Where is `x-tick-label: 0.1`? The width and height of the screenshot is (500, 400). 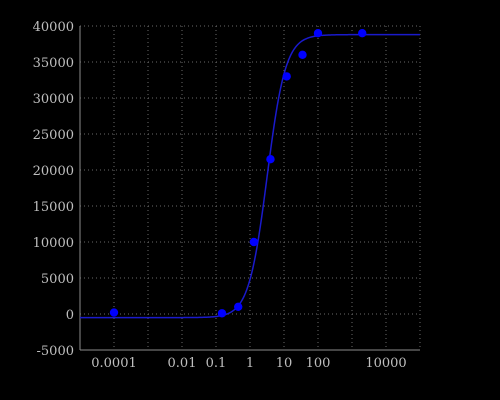 x-tick-label: 0.1 is located at coordinates (216, 363).